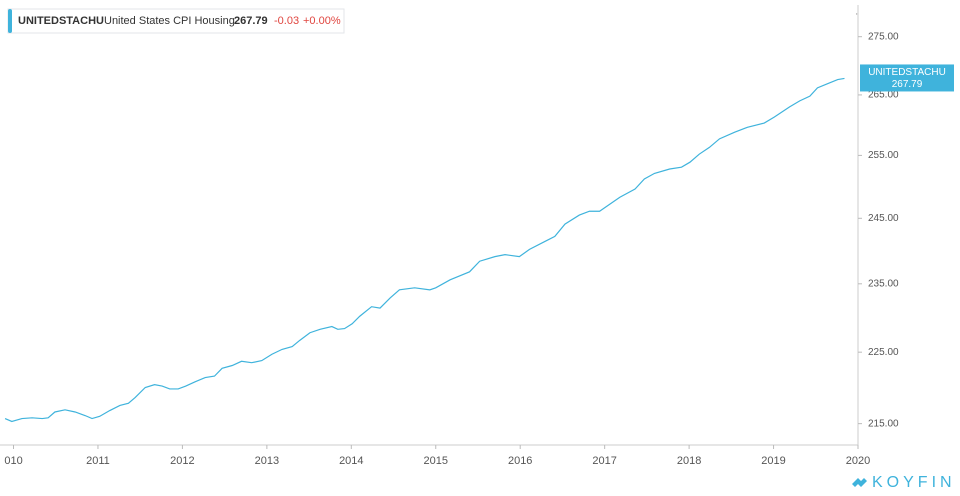 This screenshot has width=960, height=496. I want to click on x-tick-label: 2019, so click(773, 461).